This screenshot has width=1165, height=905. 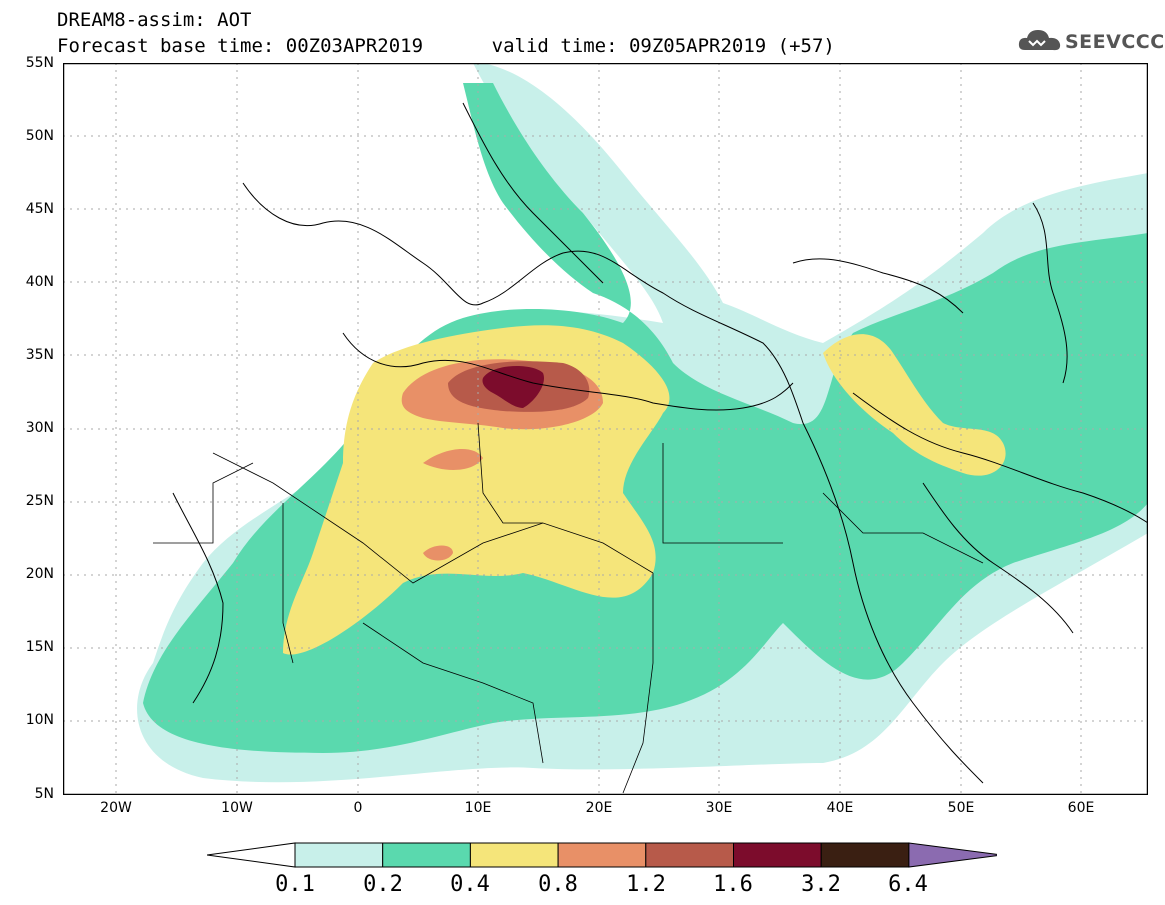 What do you see at coordinates (558, 884) in the screenshot?
I see `colorbar-label: 0.8` at bounding box center [558, 884].